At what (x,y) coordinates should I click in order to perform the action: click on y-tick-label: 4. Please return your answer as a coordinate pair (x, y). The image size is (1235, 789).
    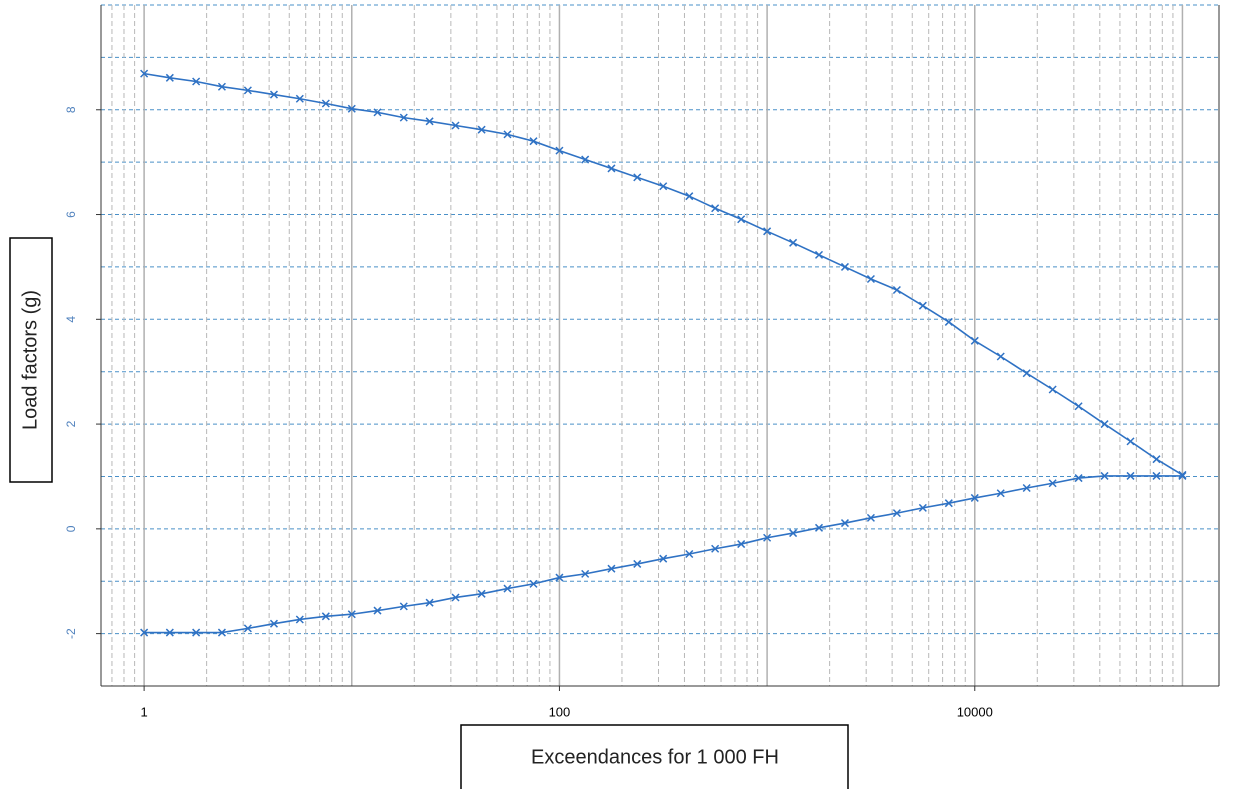
    Looking at the image, I should click on (71, 319).